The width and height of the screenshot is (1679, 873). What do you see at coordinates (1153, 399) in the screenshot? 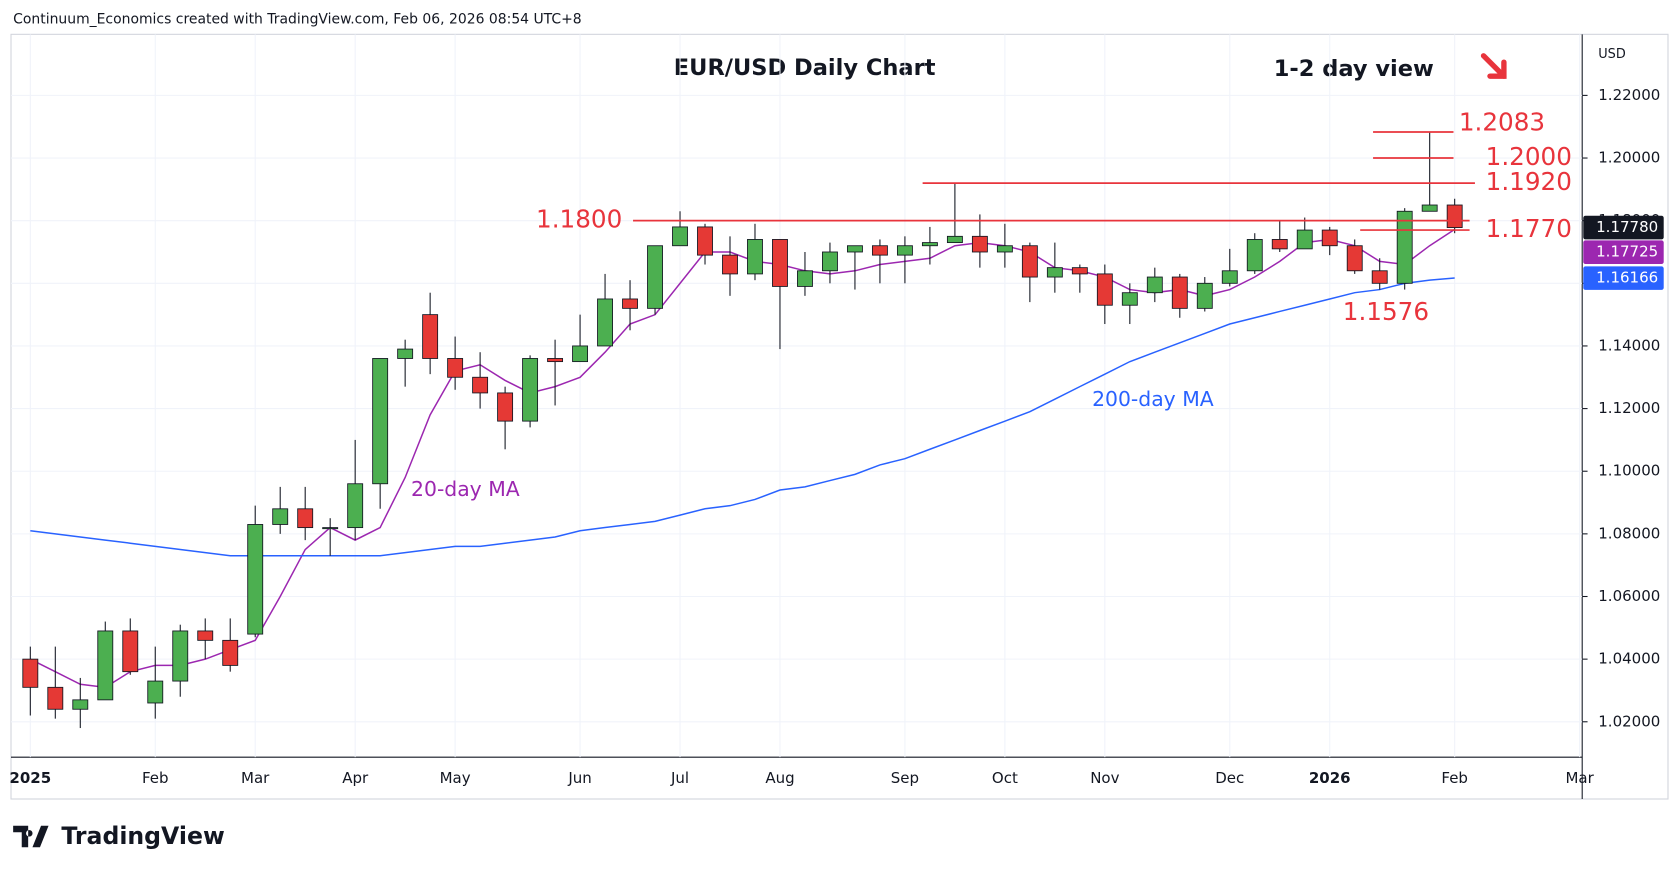
I see `series-label: 200-day MA` at bounding box center [1153, 399].